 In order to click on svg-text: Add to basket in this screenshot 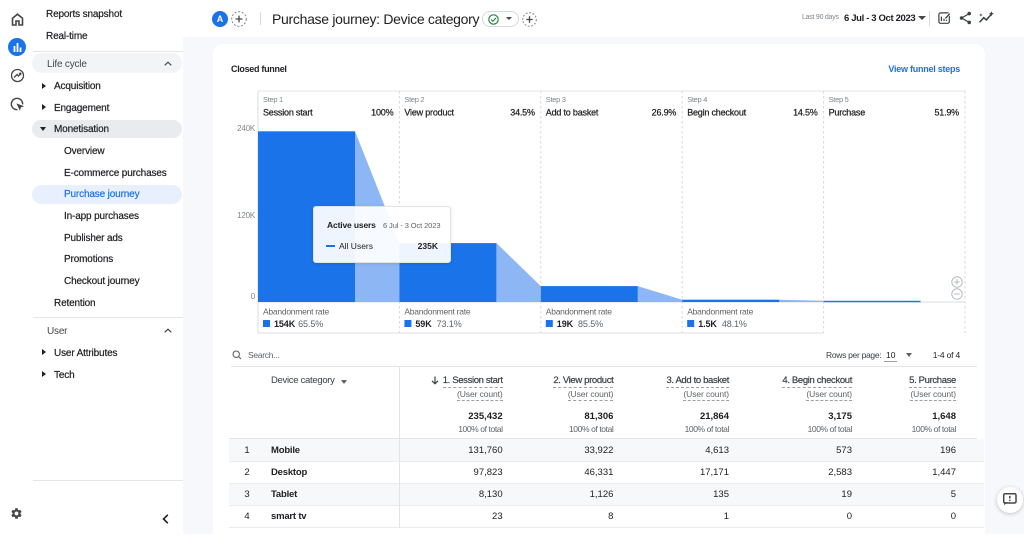, I will do `click(572, 113)`.